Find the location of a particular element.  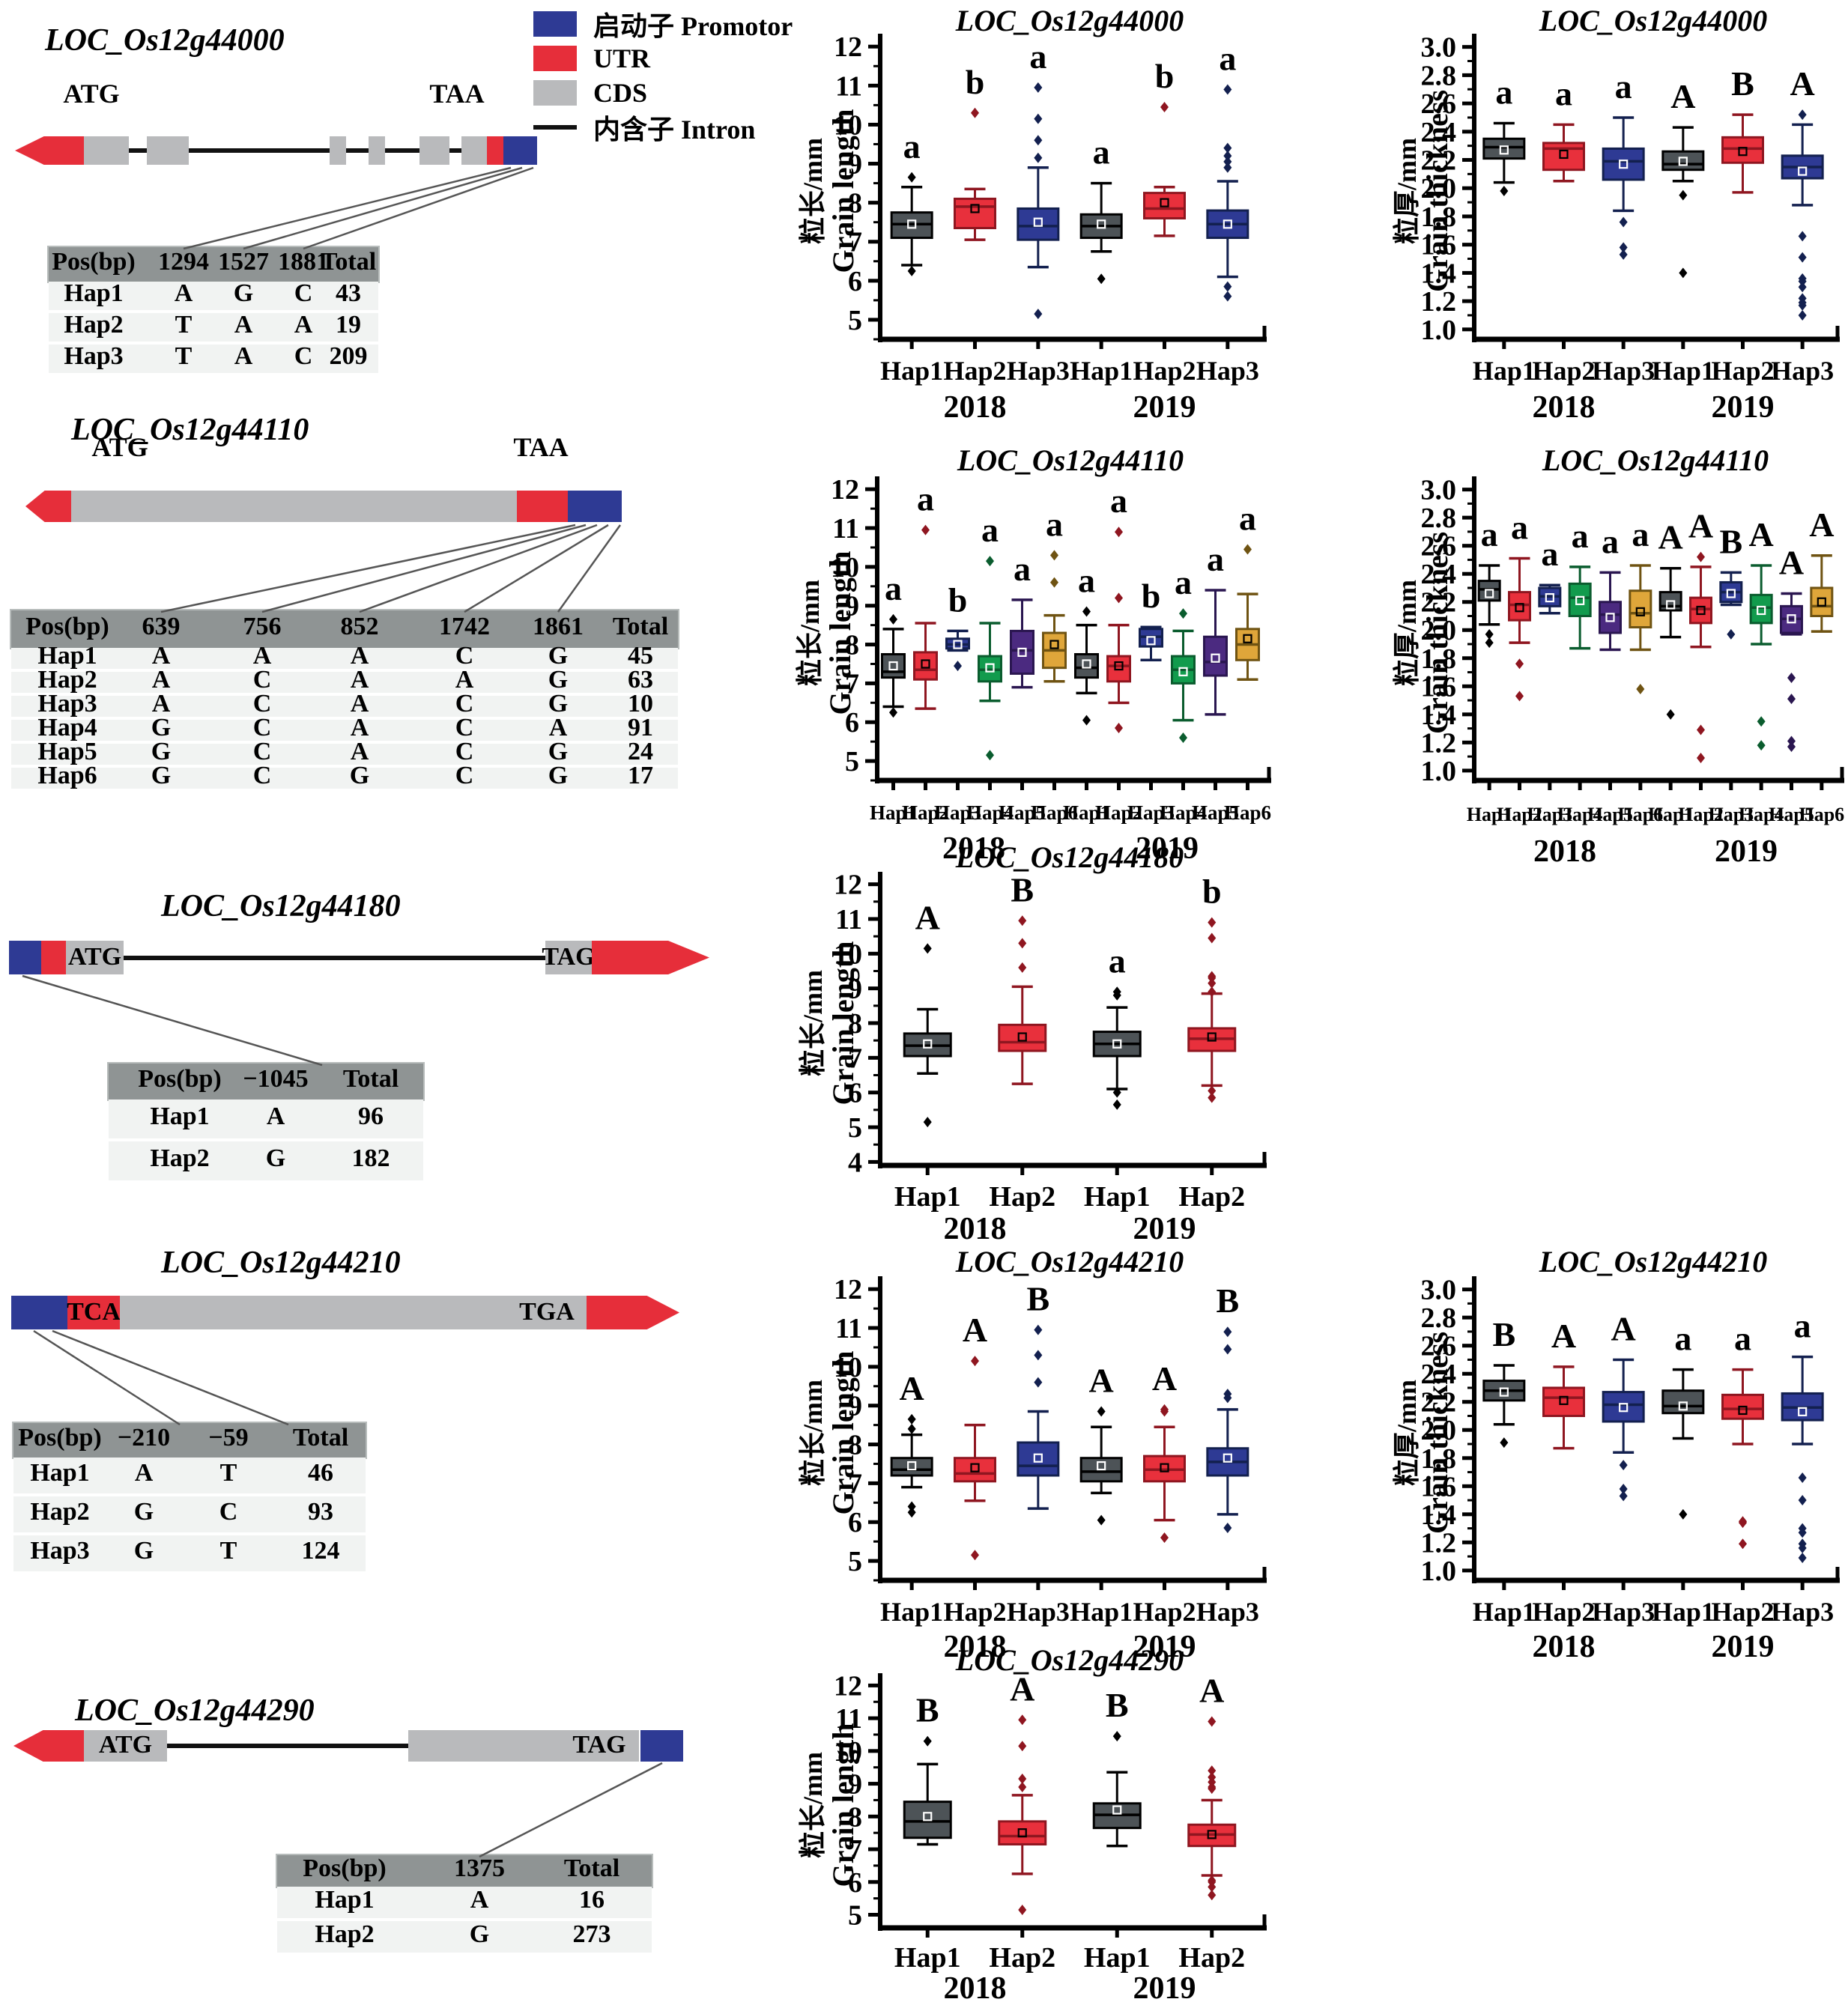

svg-text: 2.4 is located at coordinates (1439, 1374).